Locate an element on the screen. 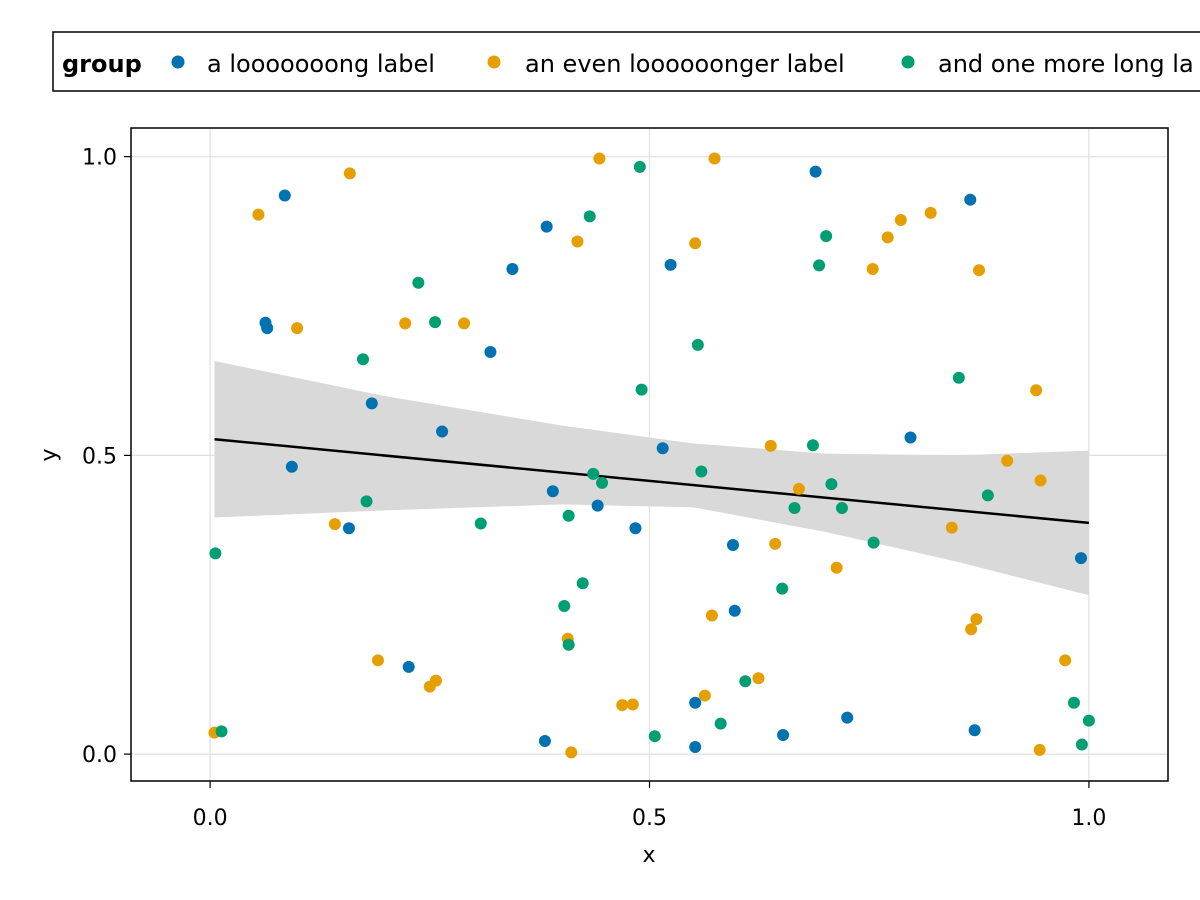 This screenshot has height=900, width=1200. legend-label-series-3: and one more long la is located at coordinates (1066, 64).